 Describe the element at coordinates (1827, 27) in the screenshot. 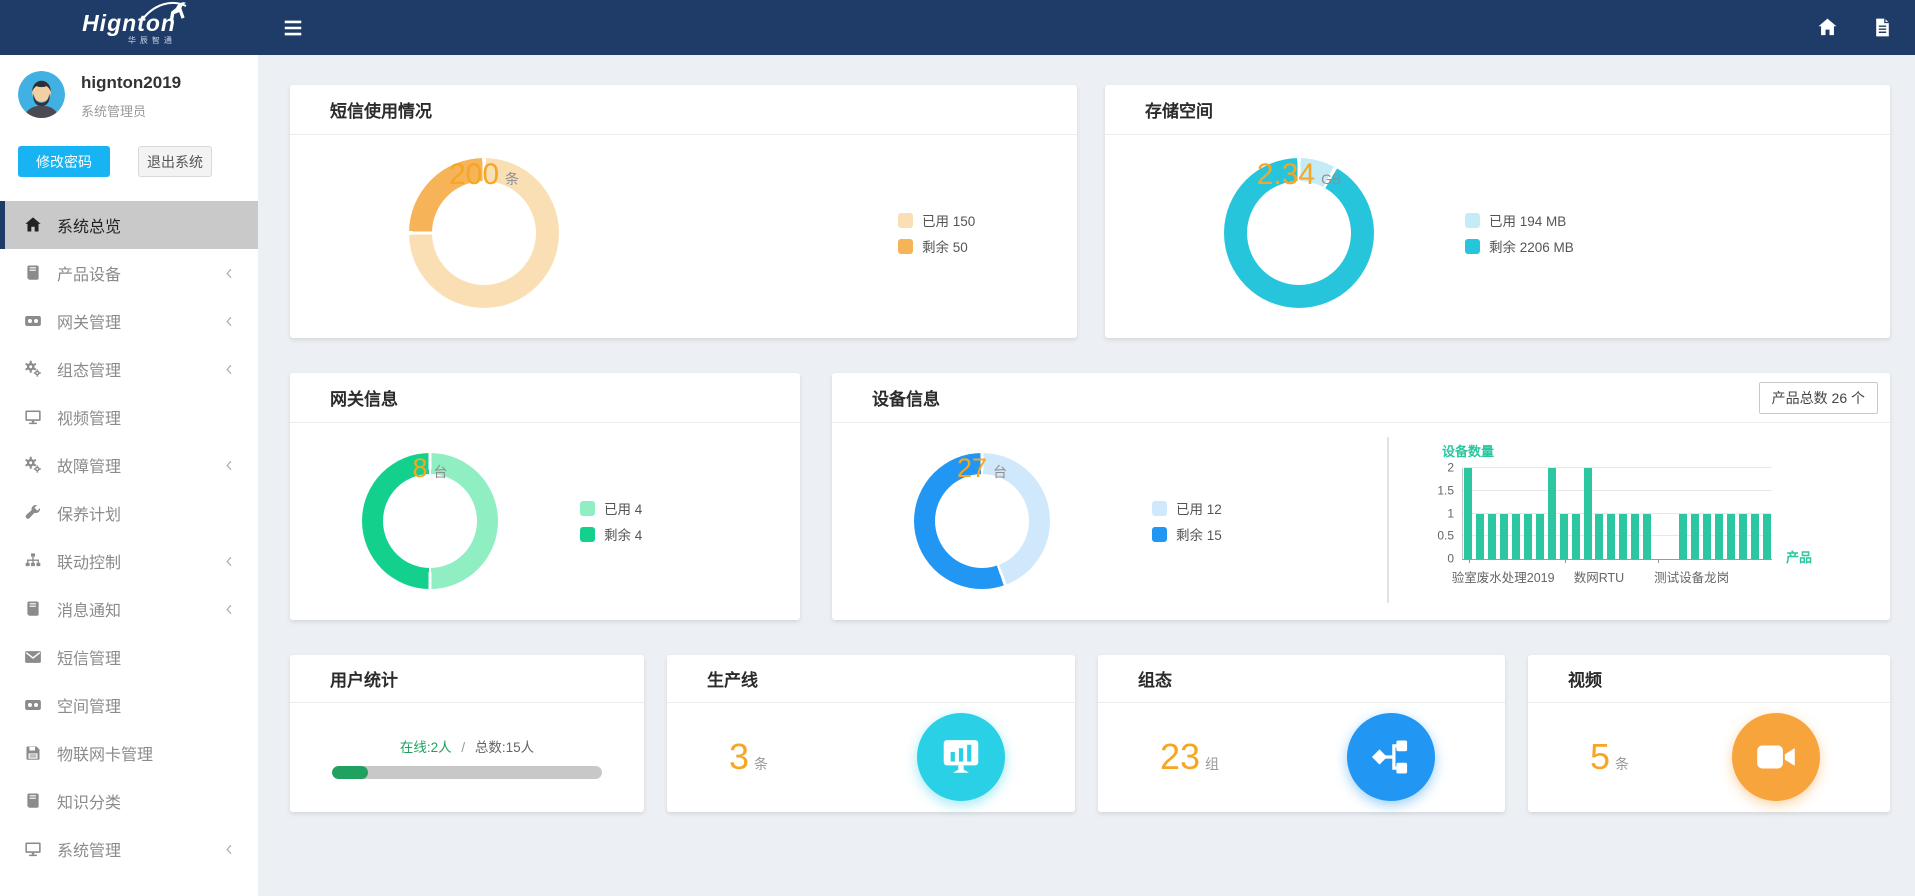

I see `home-icon` at that location.